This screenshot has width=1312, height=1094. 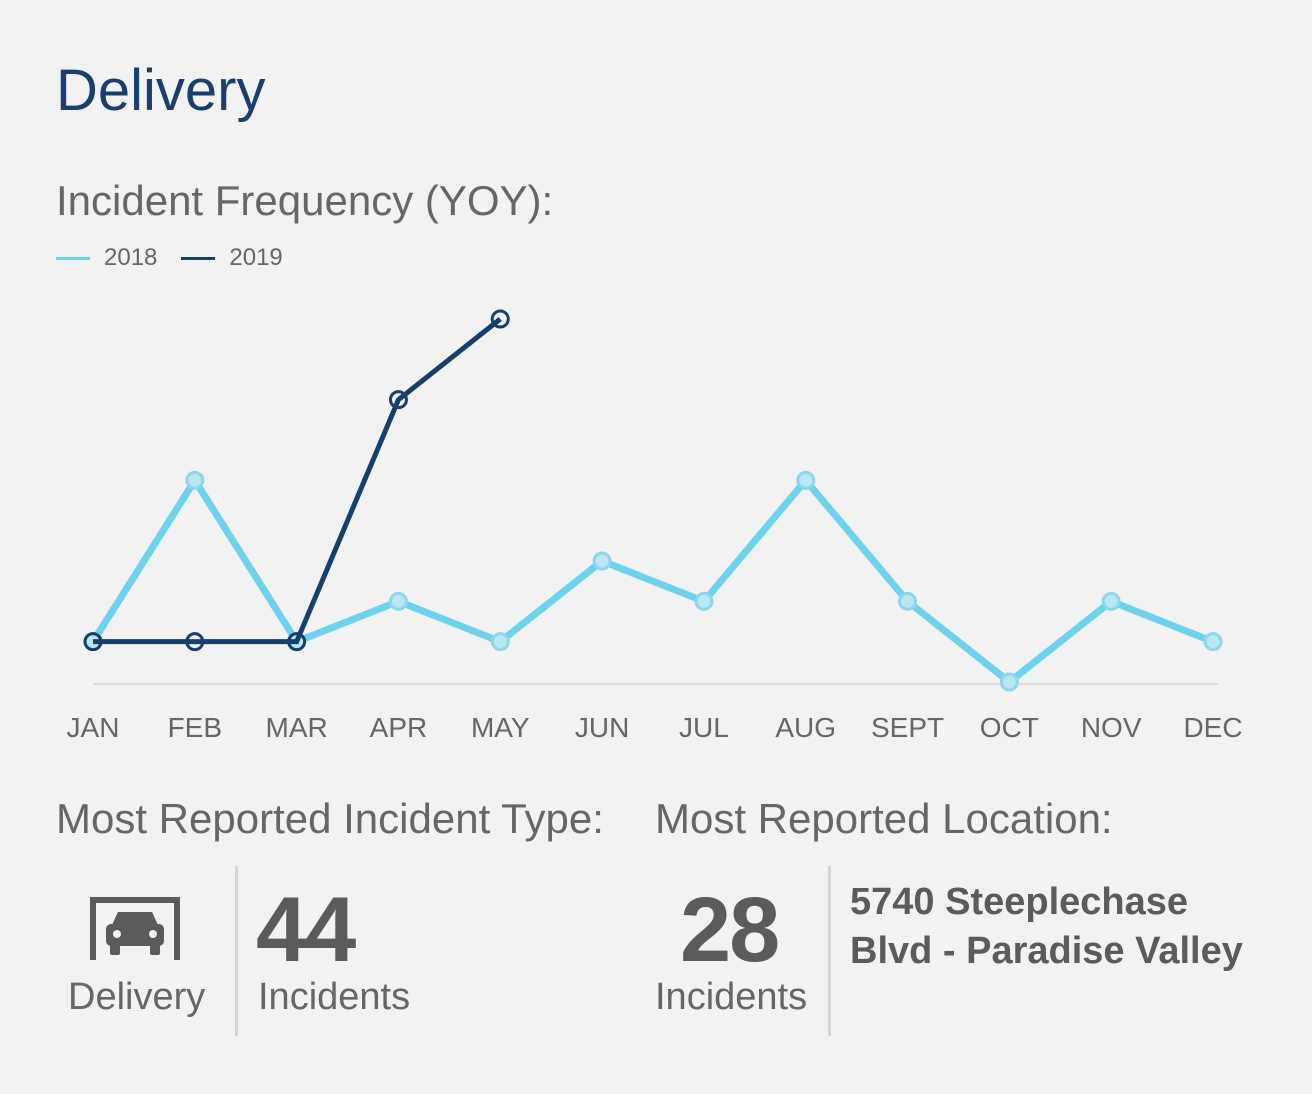 What do you see at coordinates (884, 818) in the screenshot?
I see `location-heading: Most Reported Location:` at bounding box center [884, 818].